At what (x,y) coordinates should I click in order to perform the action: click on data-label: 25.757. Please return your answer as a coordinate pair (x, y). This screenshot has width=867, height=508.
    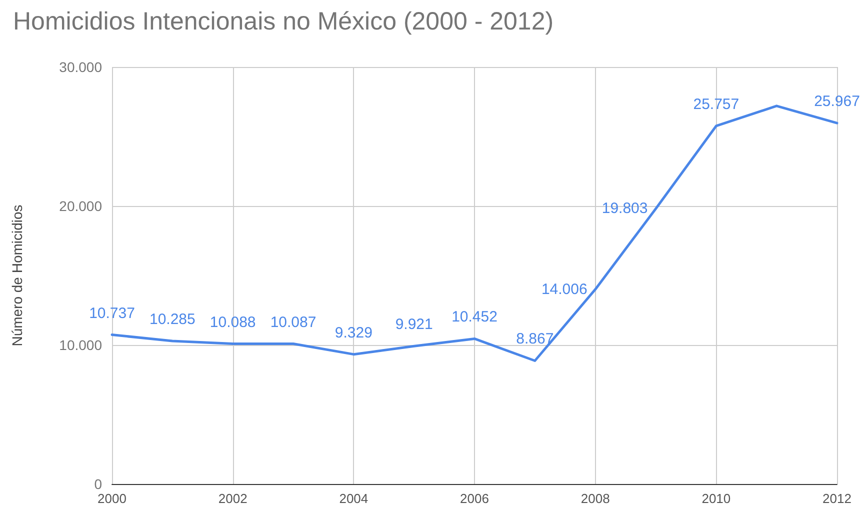
    Looking at the image, I should click on (716, 104).